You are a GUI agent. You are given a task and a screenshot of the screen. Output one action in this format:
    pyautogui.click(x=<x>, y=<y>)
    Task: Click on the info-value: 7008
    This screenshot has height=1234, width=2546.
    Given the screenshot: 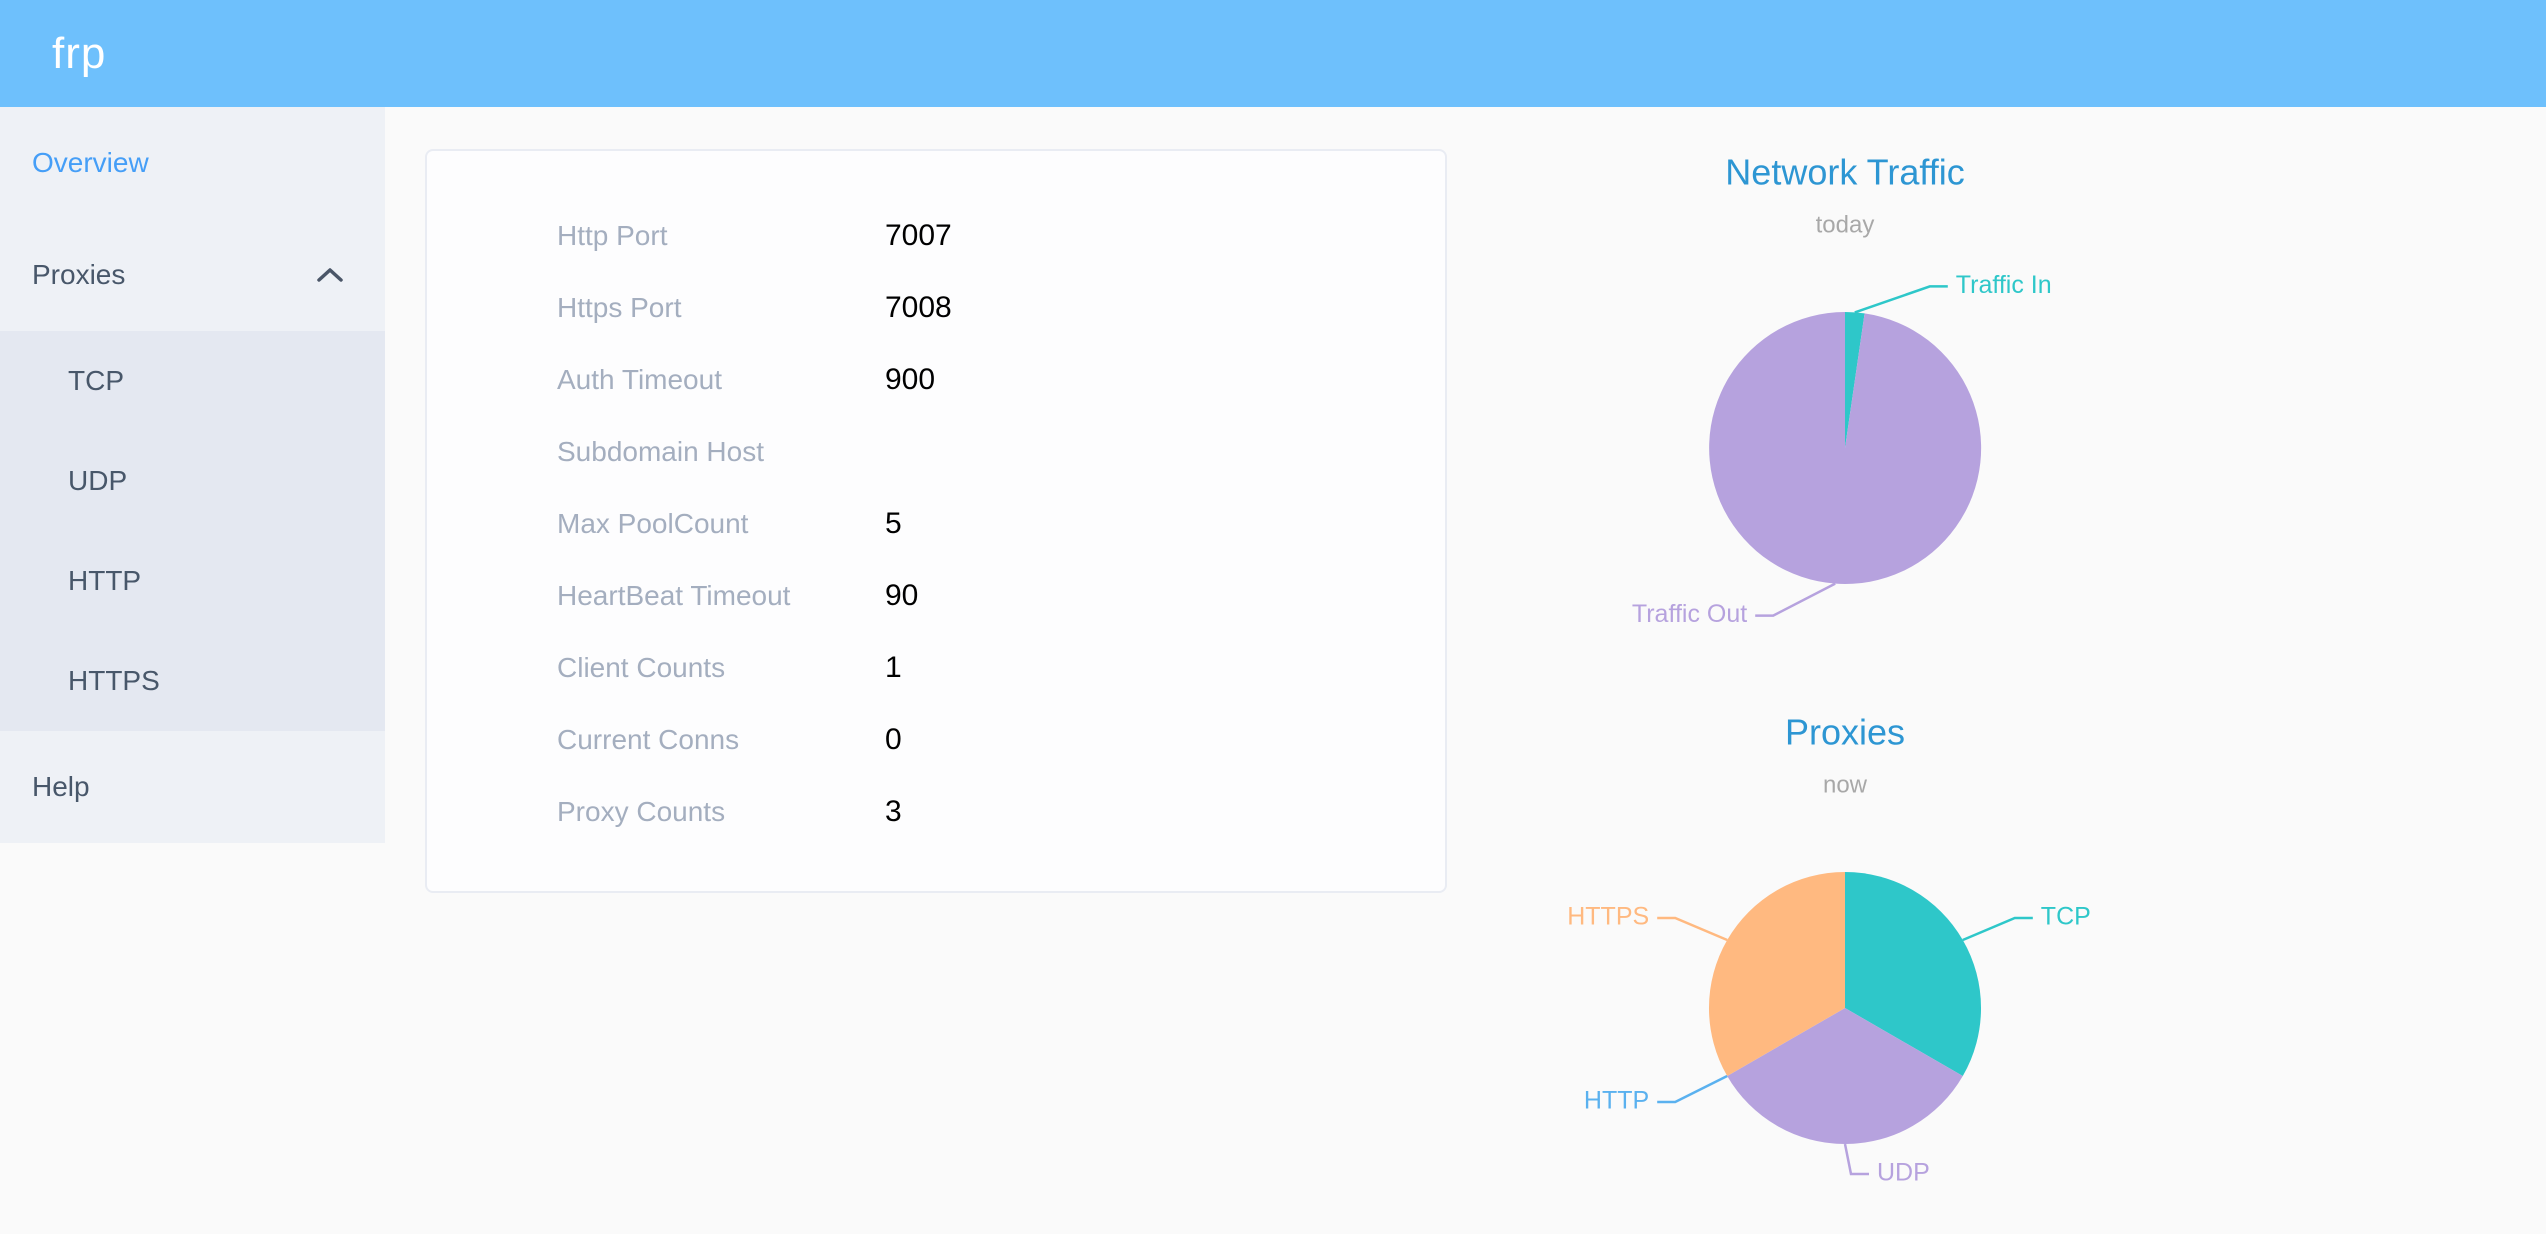 What is the action you would take?
    pyautogui.click(x=918, y=307)
    